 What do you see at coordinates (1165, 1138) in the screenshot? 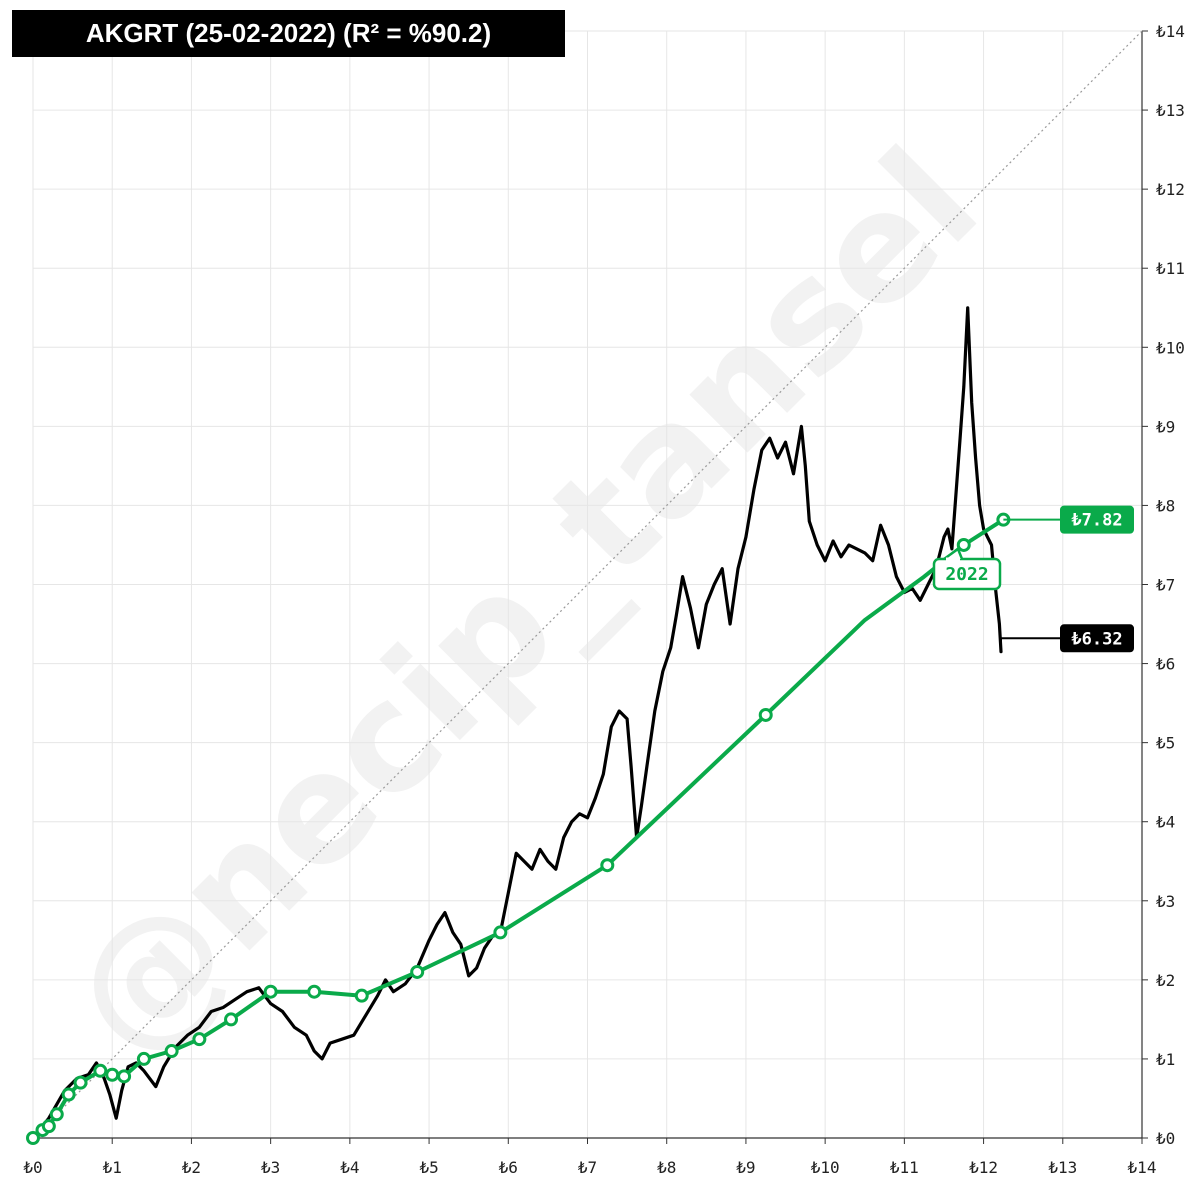
I see `y-tick-label: ₺0` at bounding box center [1165, 1138].